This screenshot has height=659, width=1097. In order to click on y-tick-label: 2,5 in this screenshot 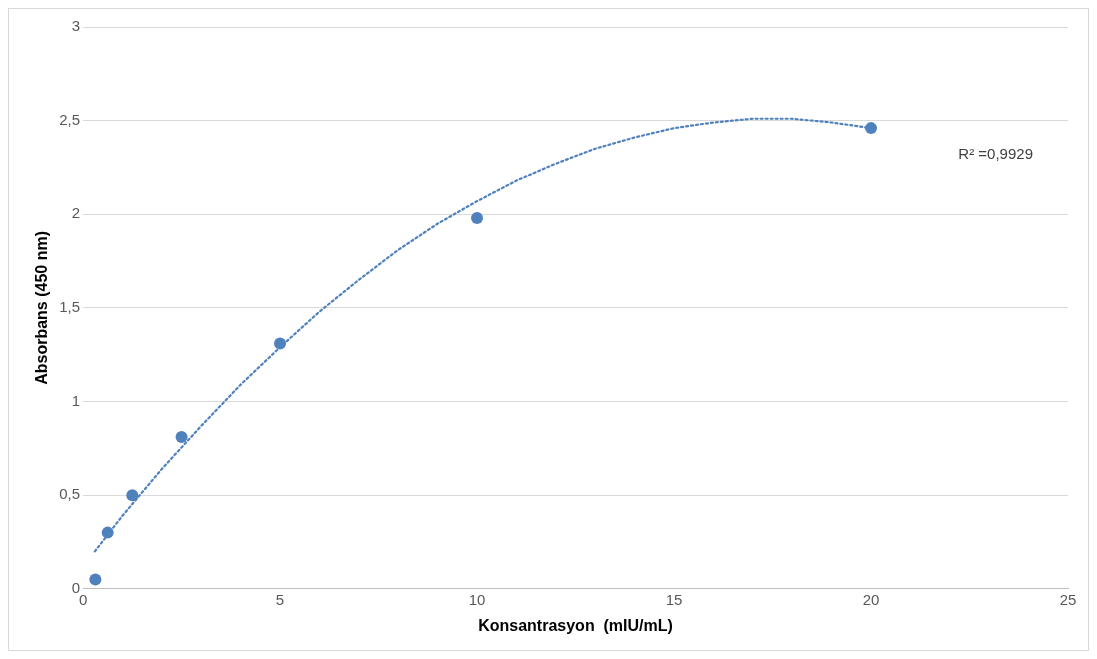, I will do `click(70, 119)`.